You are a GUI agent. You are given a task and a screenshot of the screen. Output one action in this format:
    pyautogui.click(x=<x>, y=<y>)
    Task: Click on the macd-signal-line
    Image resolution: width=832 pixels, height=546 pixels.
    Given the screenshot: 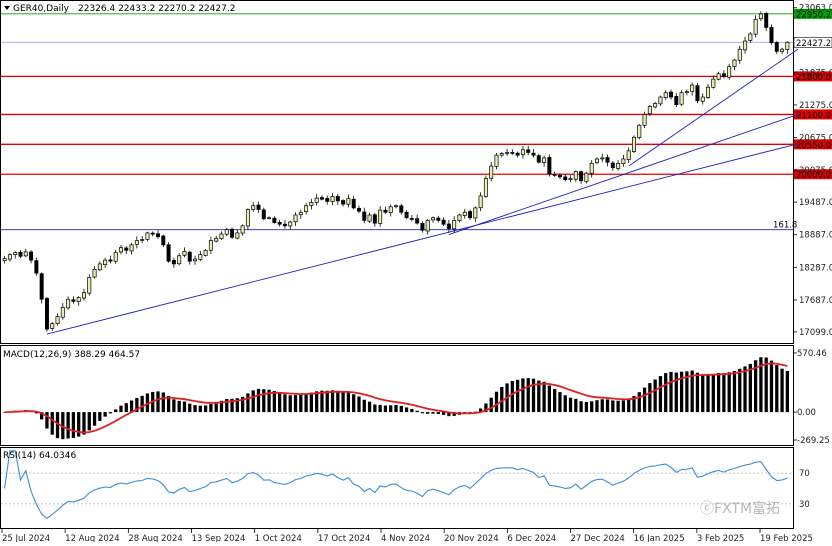 What is the action you would take?
    pyautogui.click(x=396, y=398)
    